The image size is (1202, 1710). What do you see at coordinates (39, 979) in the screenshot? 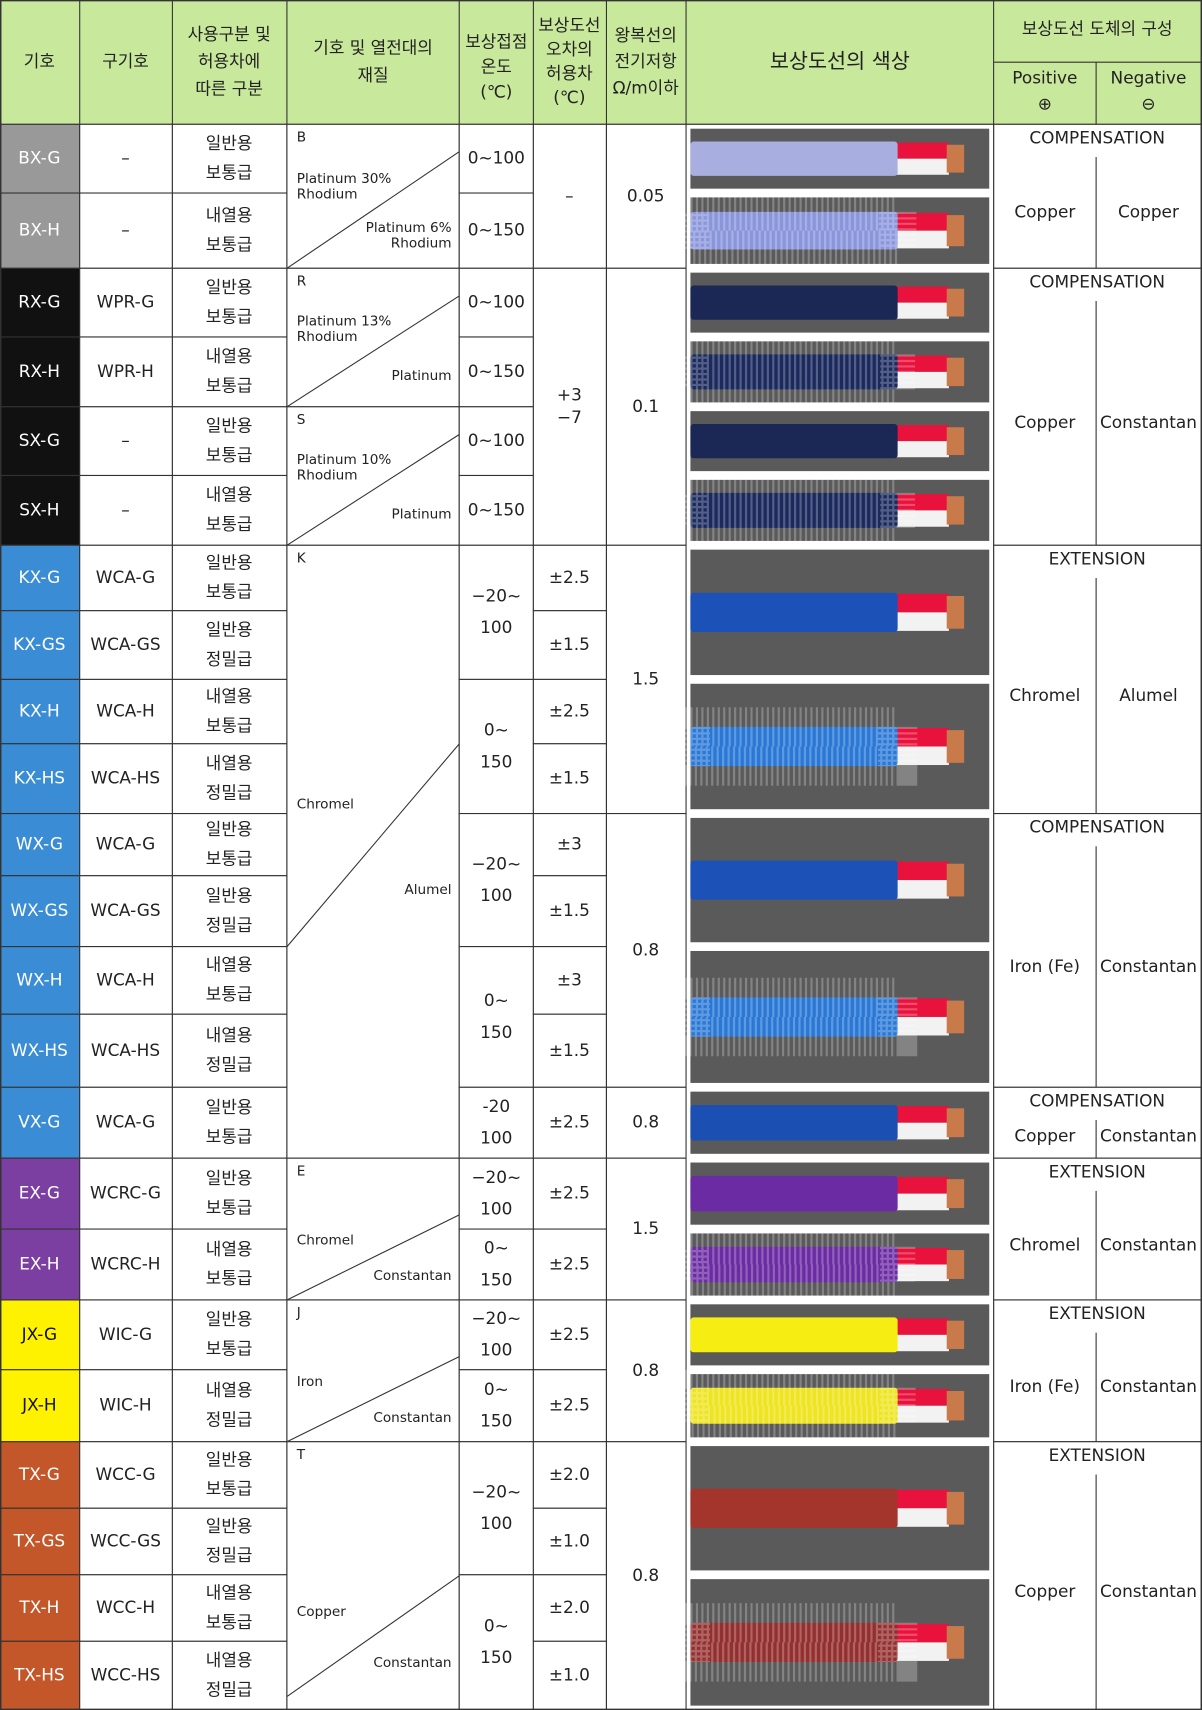
I see `cell-text: WX-H` at bounding box center [39, 979].